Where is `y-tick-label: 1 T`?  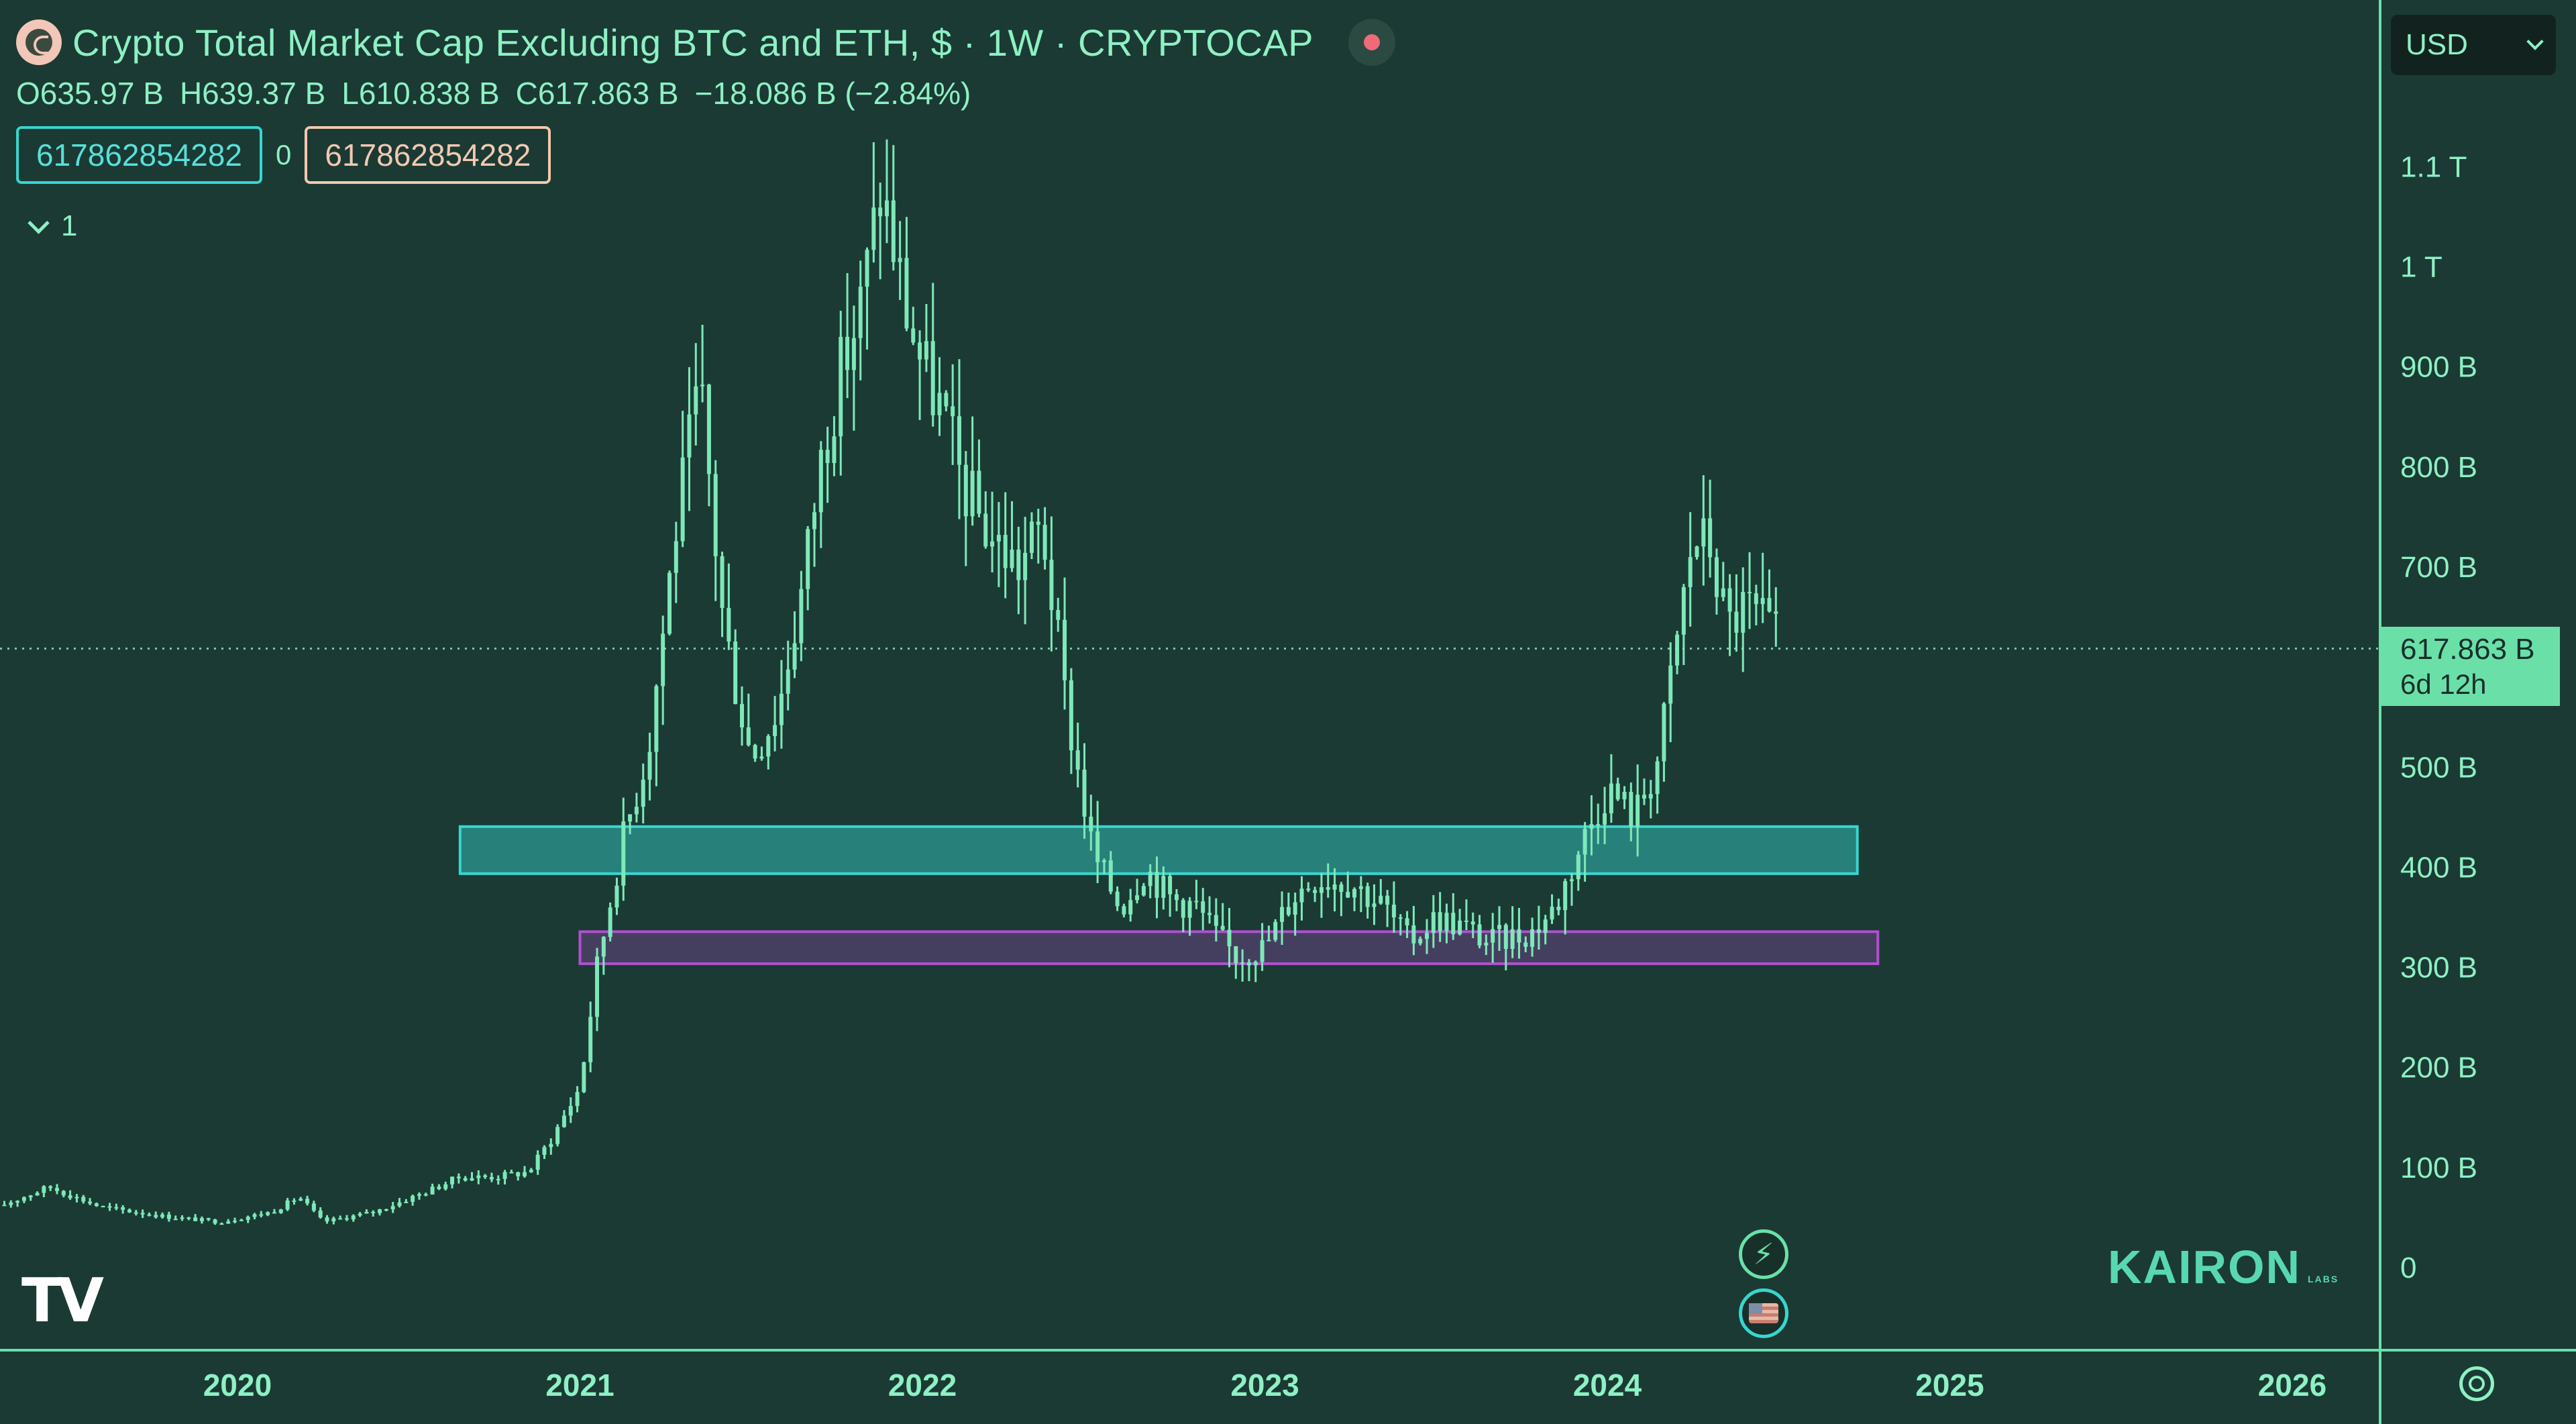
y-tick-label: 1 T is located at coordinates (2421, 267).